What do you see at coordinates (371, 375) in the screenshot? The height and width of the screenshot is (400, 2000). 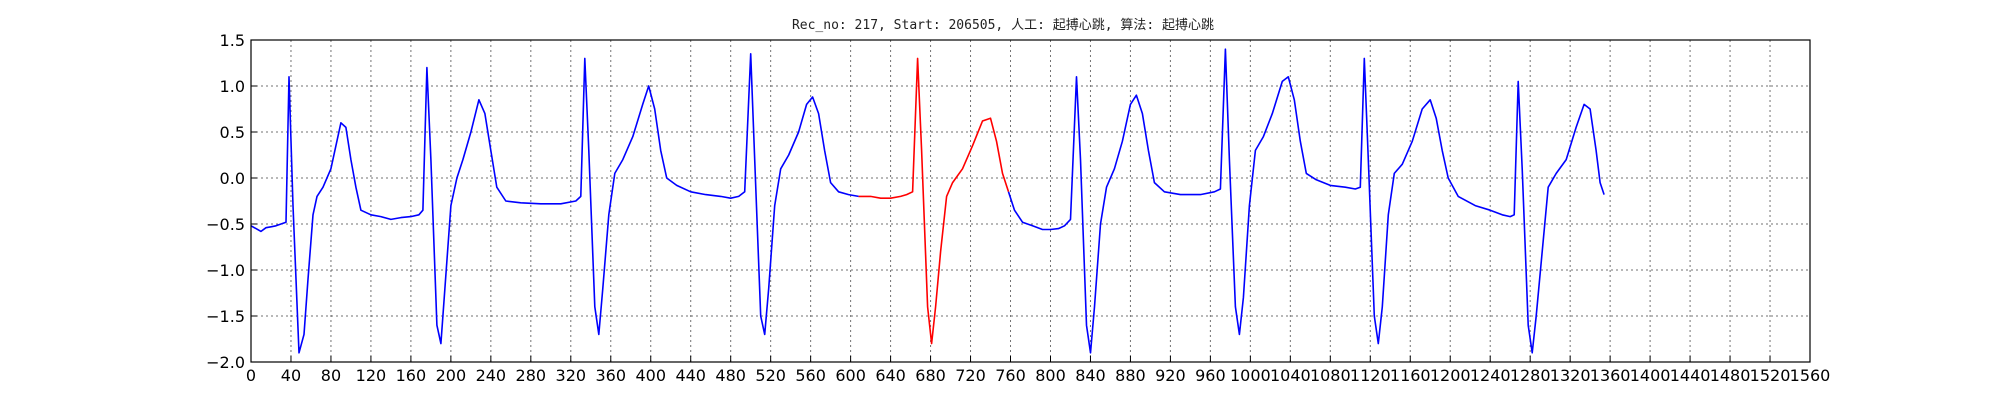 I see `x-tick-label: 120` at bounding box center [371, 375].